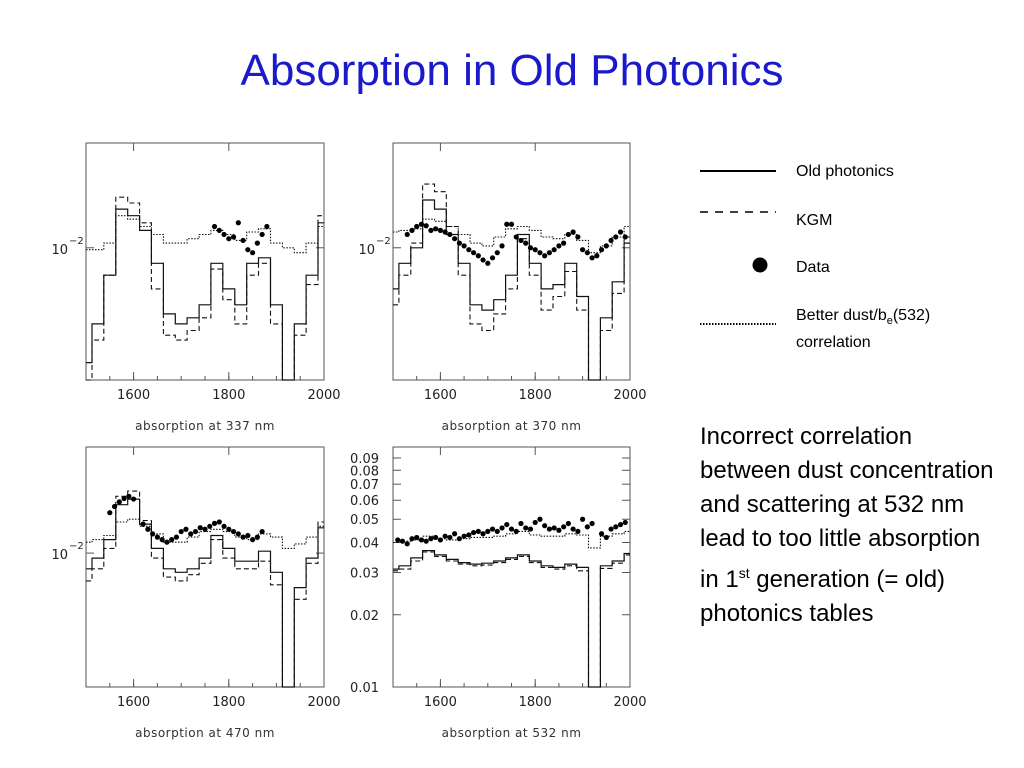  I want to click on legend-label-data: Data, so click(813, 267).